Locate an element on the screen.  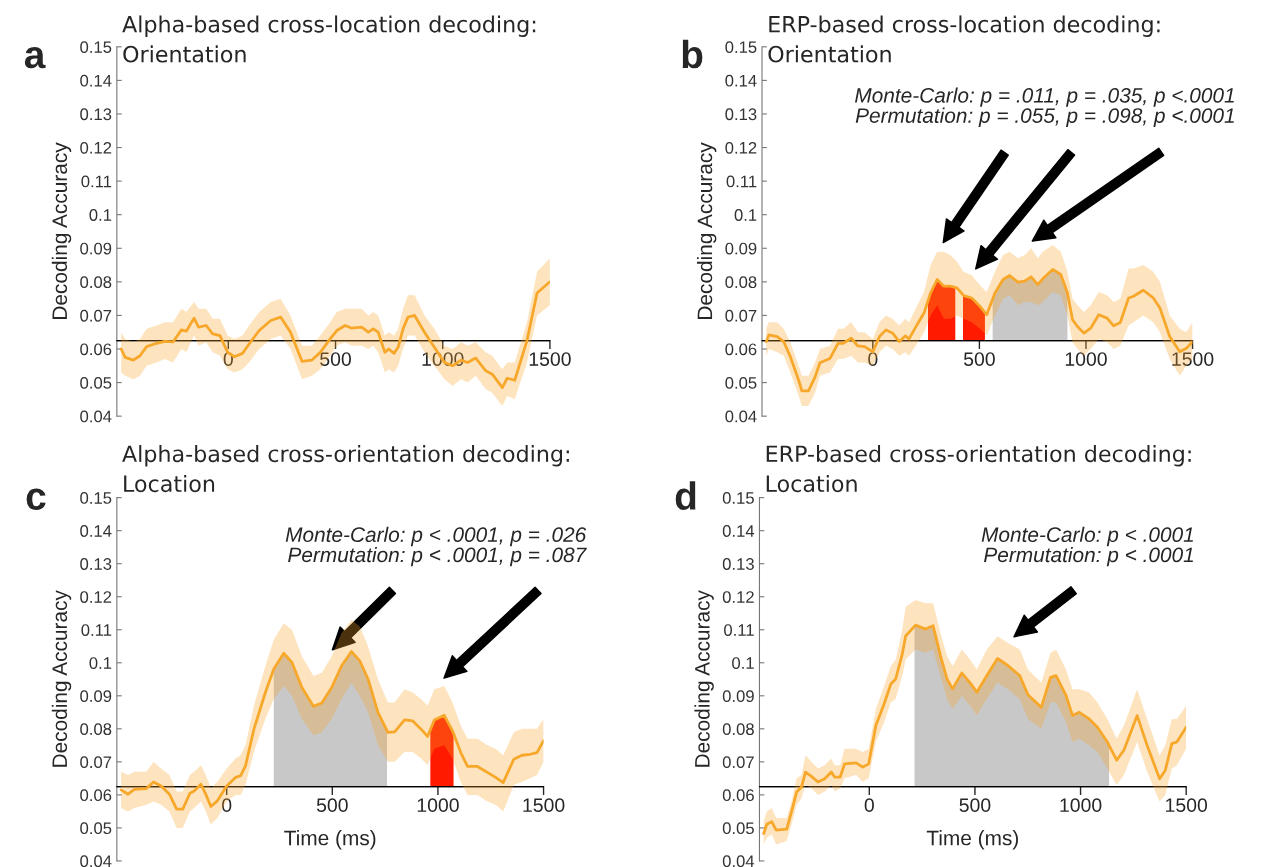
text: c is located at coordinates (36, 499).